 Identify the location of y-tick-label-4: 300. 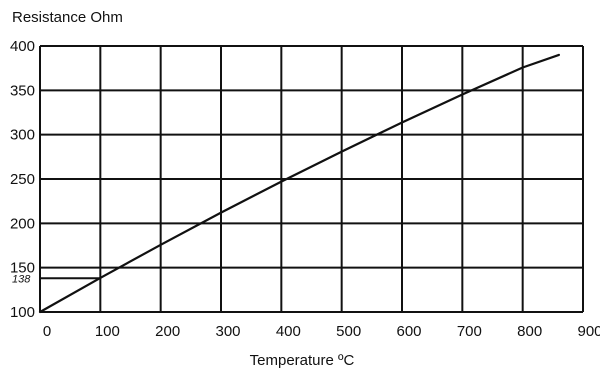
(22, 135).